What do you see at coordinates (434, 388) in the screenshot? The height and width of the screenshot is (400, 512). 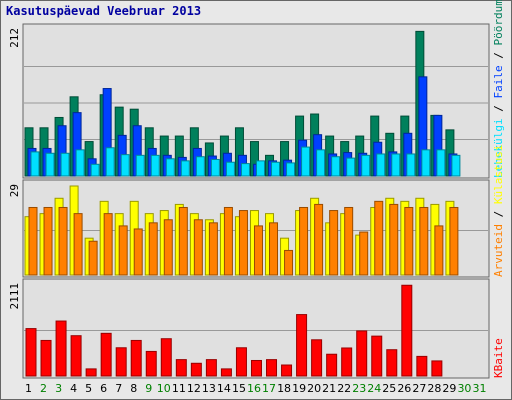 I see `day-label-28: 28` at bounding box center [434, 388].